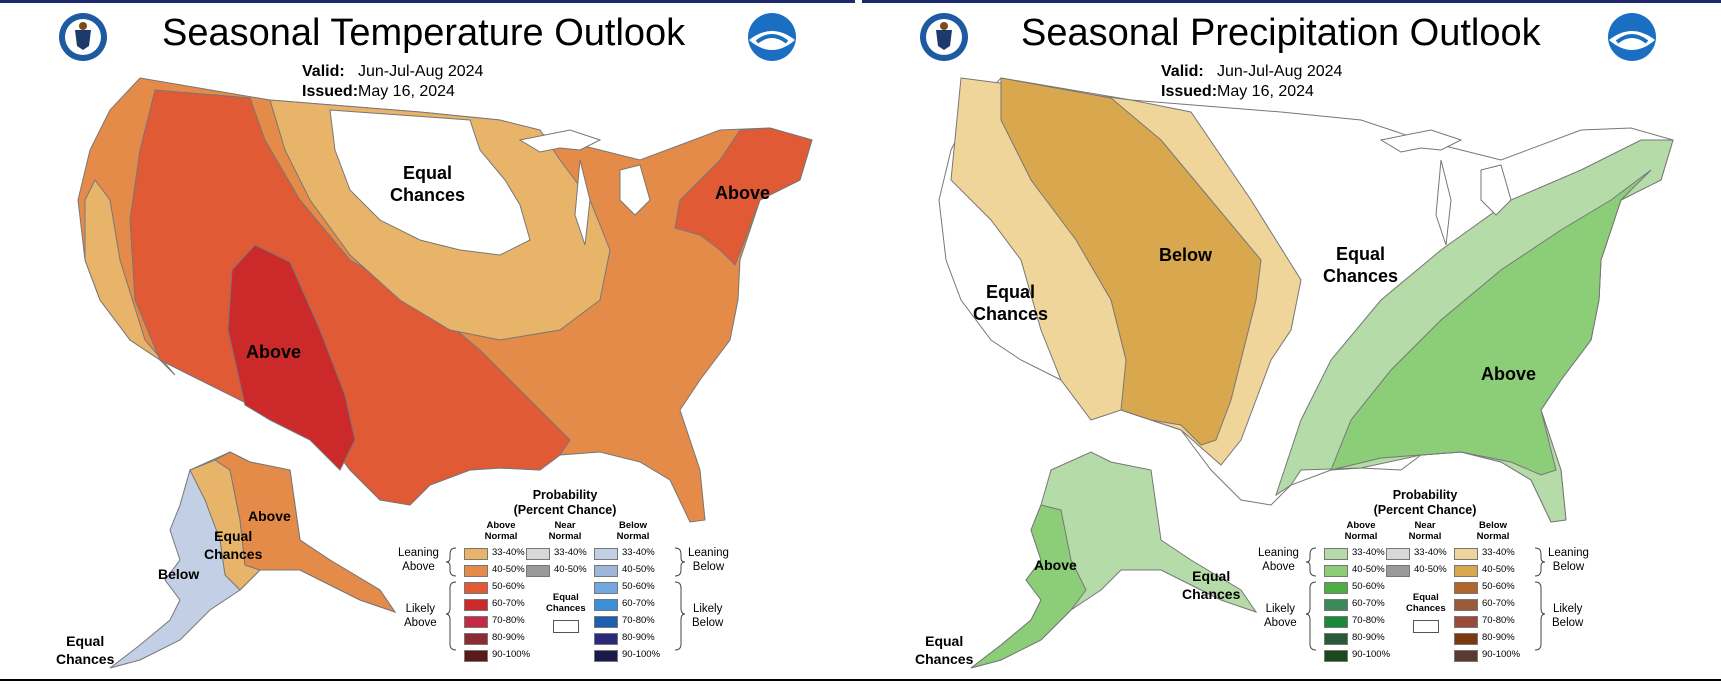  What do you see at coordinates (418, 560) in the screenshot?
I see `legend-leaning-above: Leaning Above` at bounding box center [418, 560].